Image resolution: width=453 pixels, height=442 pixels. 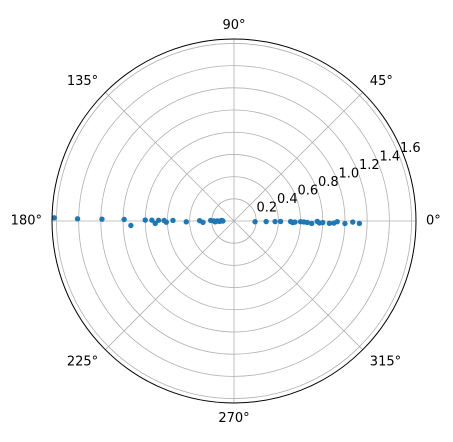 I want to click on theta-tick-label-0: 0°, so click(x=433, y=221).